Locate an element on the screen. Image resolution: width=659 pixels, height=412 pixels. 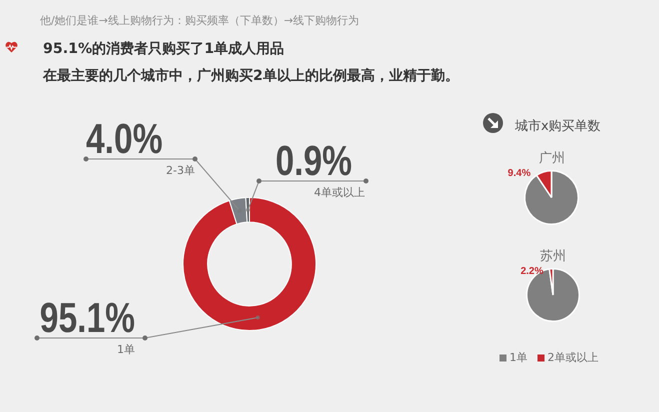
data-label: 2.2% is located at coordinates (532, 272).